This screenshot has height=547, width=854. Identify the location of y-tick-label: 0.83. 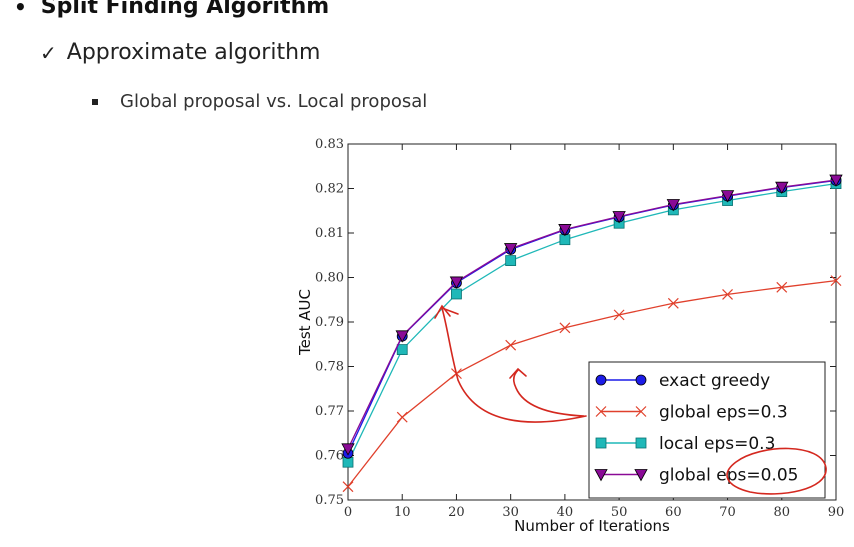
(329, 144).